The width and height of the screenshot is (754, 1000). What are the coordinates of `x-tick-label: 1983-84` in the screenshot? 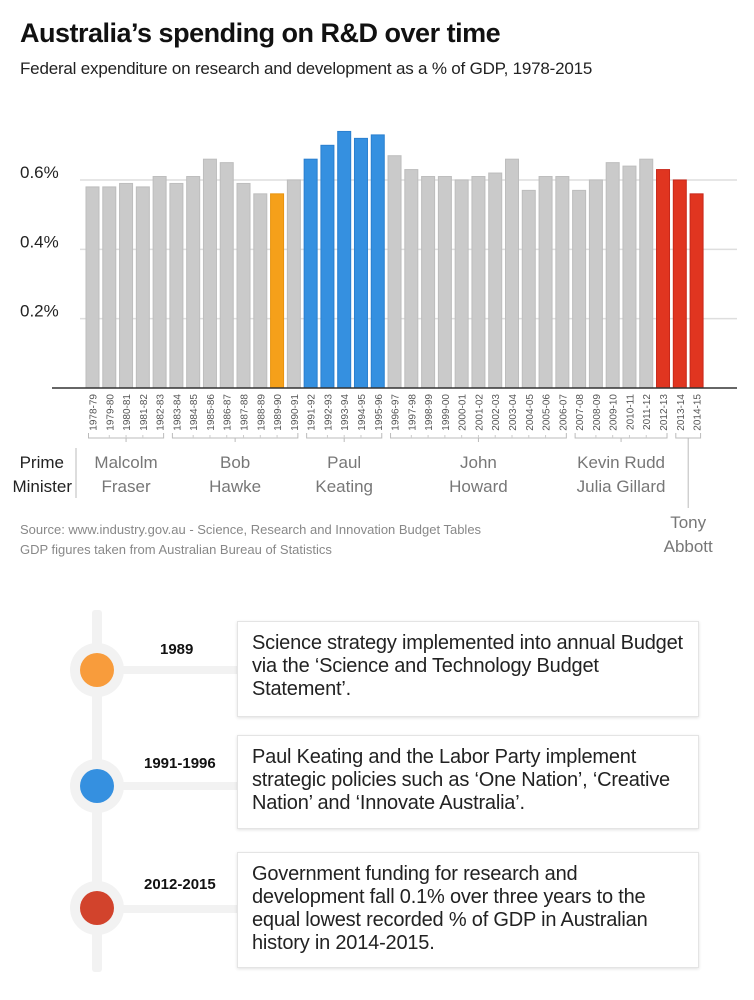 It's located at (177, 412).